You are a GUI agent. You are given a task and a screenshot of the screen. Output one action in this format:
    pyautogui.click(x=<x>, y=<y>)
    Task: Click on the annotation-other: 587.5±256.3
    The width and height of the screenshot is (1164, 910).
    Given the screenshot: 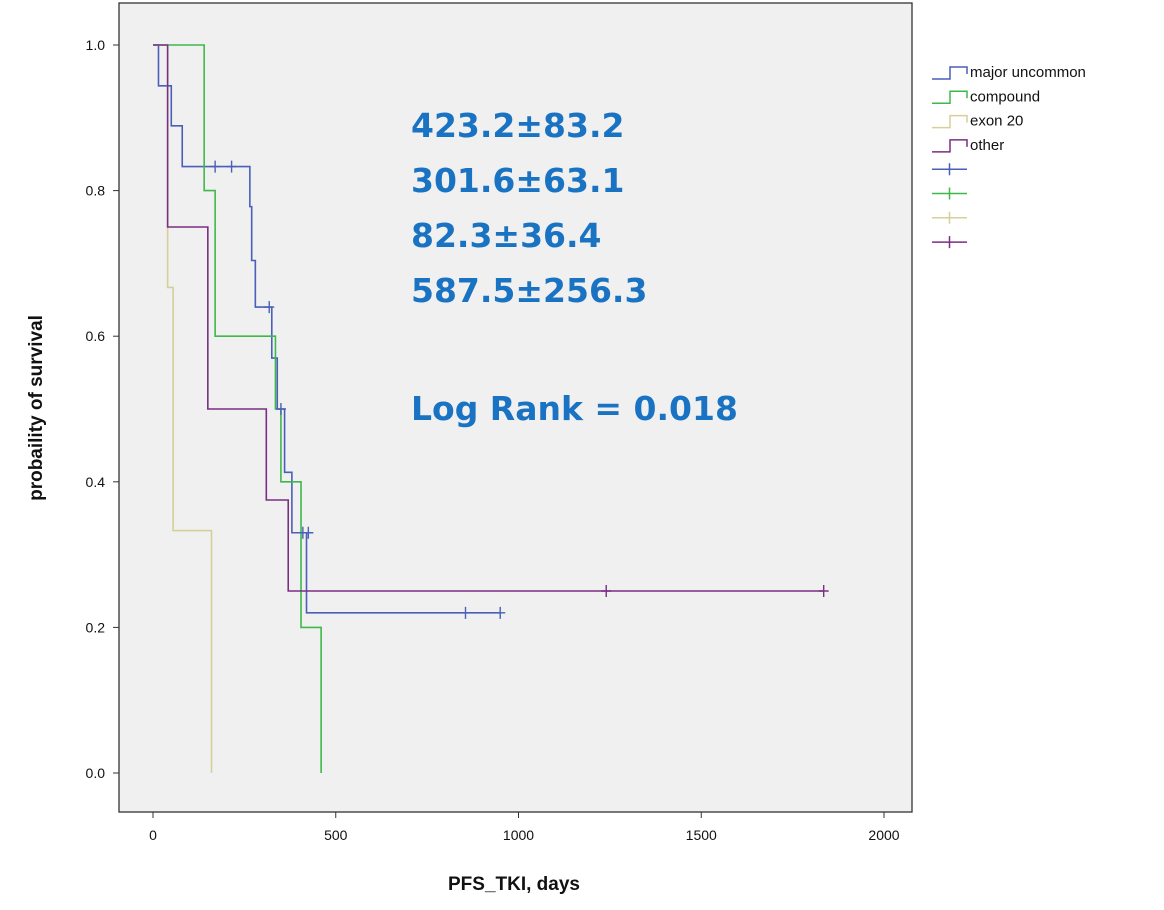 What is the action you would take?
    pyautogui.click(x=529, y=290)
    